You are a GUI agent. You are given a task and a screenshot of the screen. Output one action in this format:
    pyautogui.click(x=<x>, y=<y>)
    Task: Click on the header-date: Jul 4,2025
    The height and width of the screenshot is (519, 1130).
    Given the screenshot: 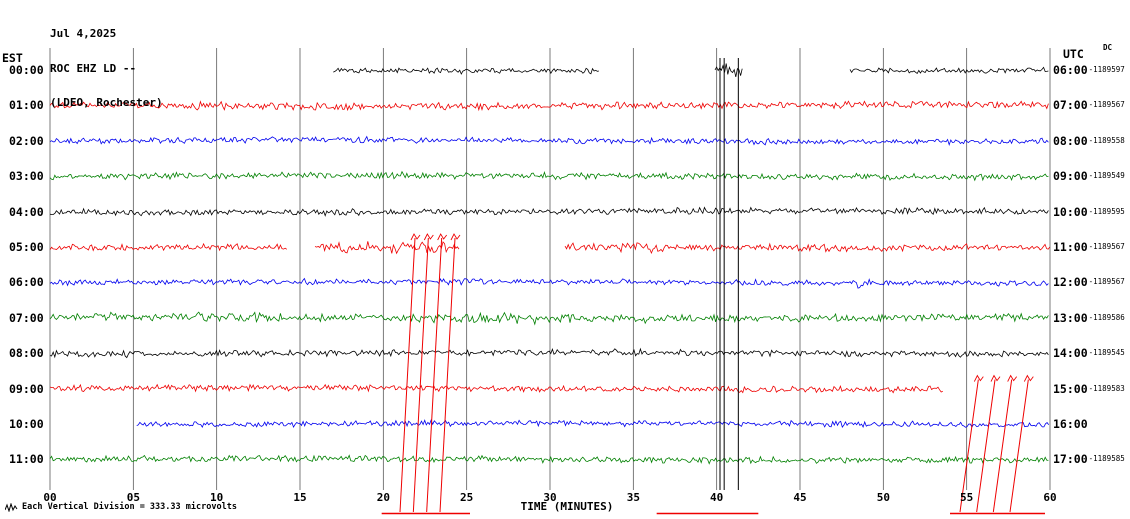 What is the action you would take?
    pyautogui.click(x=83, y=33)
    